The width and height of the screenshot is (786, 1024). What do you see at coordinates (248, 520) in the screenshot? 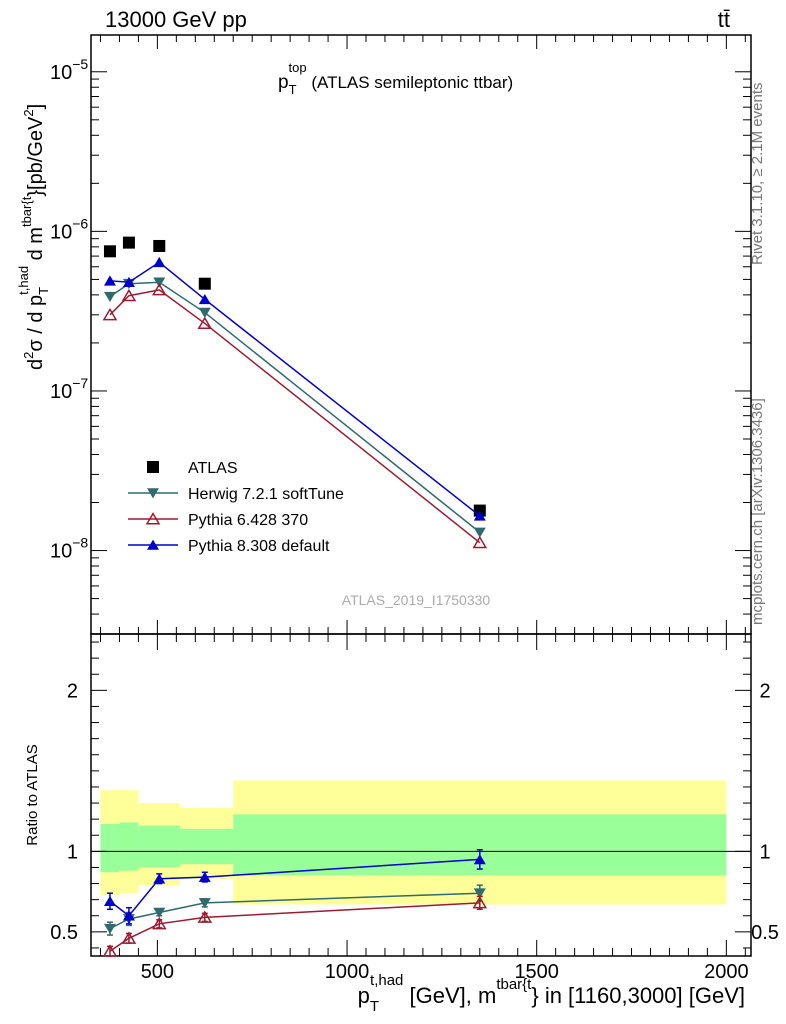
I see `legend-label: Pythia 6.428 370` at bounding box center [248, 520].